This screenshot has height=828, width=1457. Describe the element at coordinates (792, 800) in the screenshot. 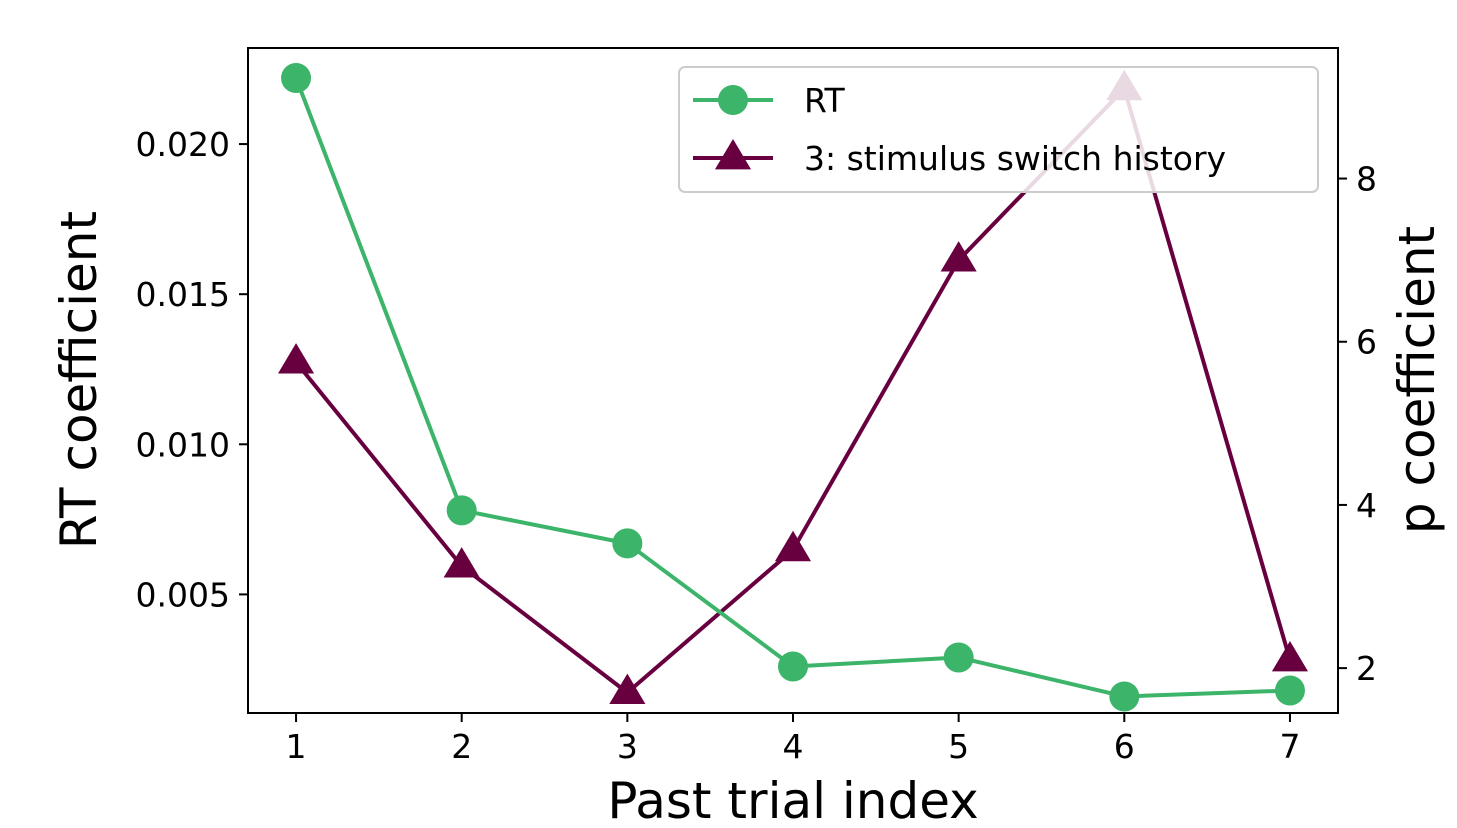

I see `x-axis-title: Past trial index` at that location.